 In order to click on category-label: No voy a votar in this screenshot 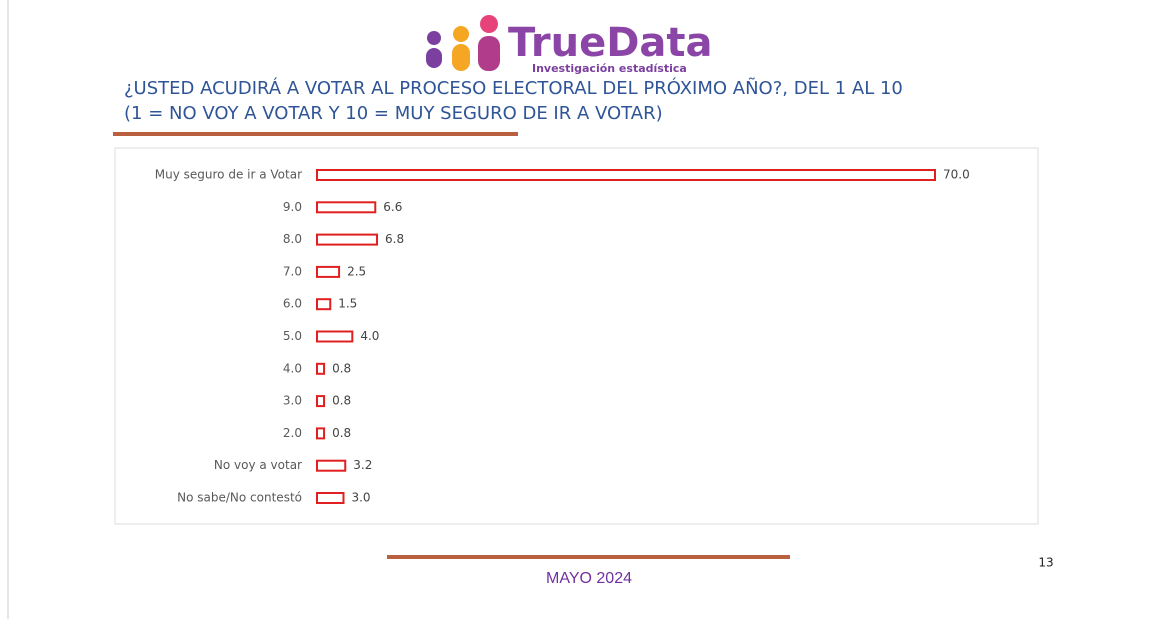, I will do `click(258, 465)`.